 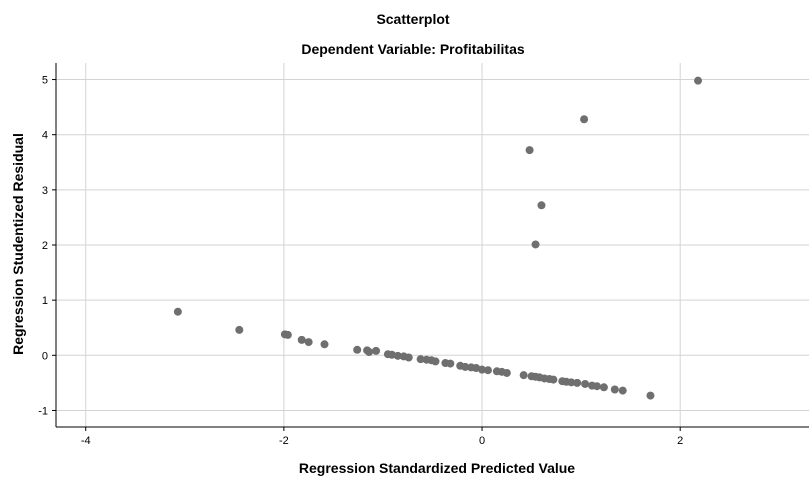 I want to click on x-tick-label: 2, so click(x=680, y=441).